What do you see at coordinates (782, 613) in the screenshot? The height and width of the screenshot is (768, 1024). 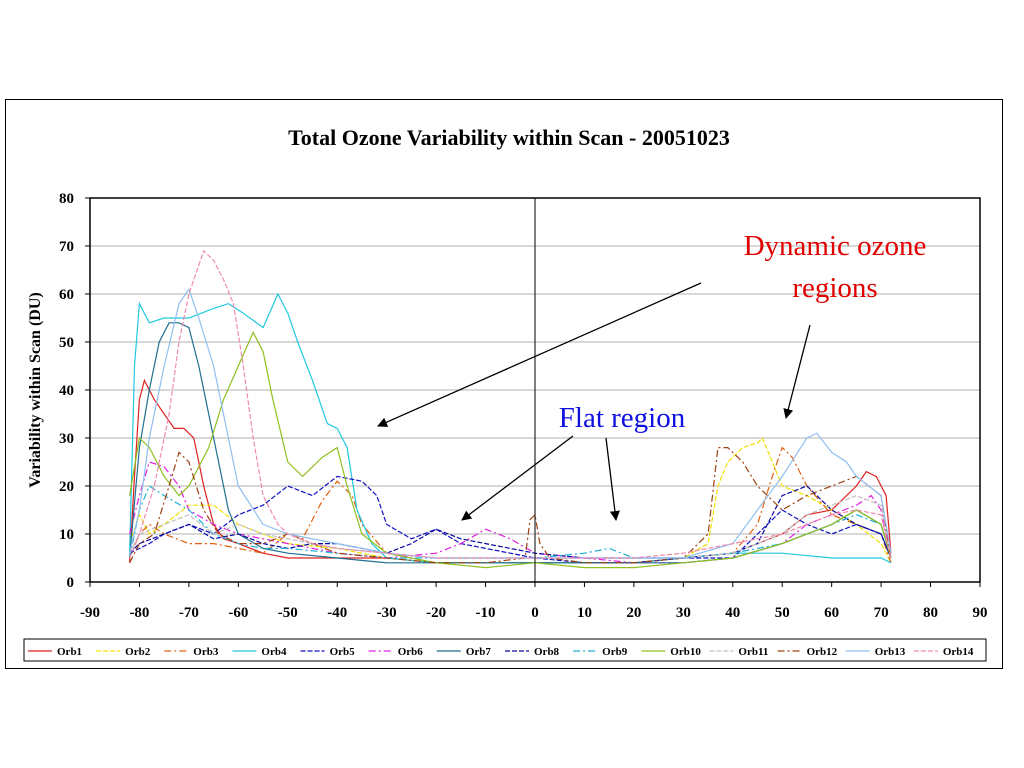 I see `x-tick-label: 50` at bounding box center [782, 613].